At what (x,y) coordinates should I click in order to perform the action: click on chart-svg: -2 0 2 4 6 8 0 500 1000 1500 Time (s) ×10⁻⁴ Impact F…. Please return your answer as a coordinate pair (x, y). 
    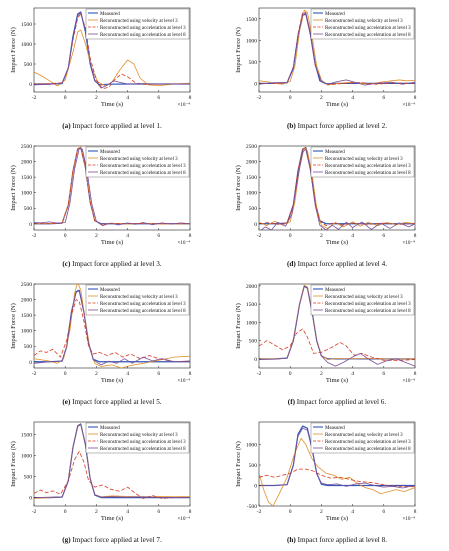
    Looking at the image, I should click on (101, 57).